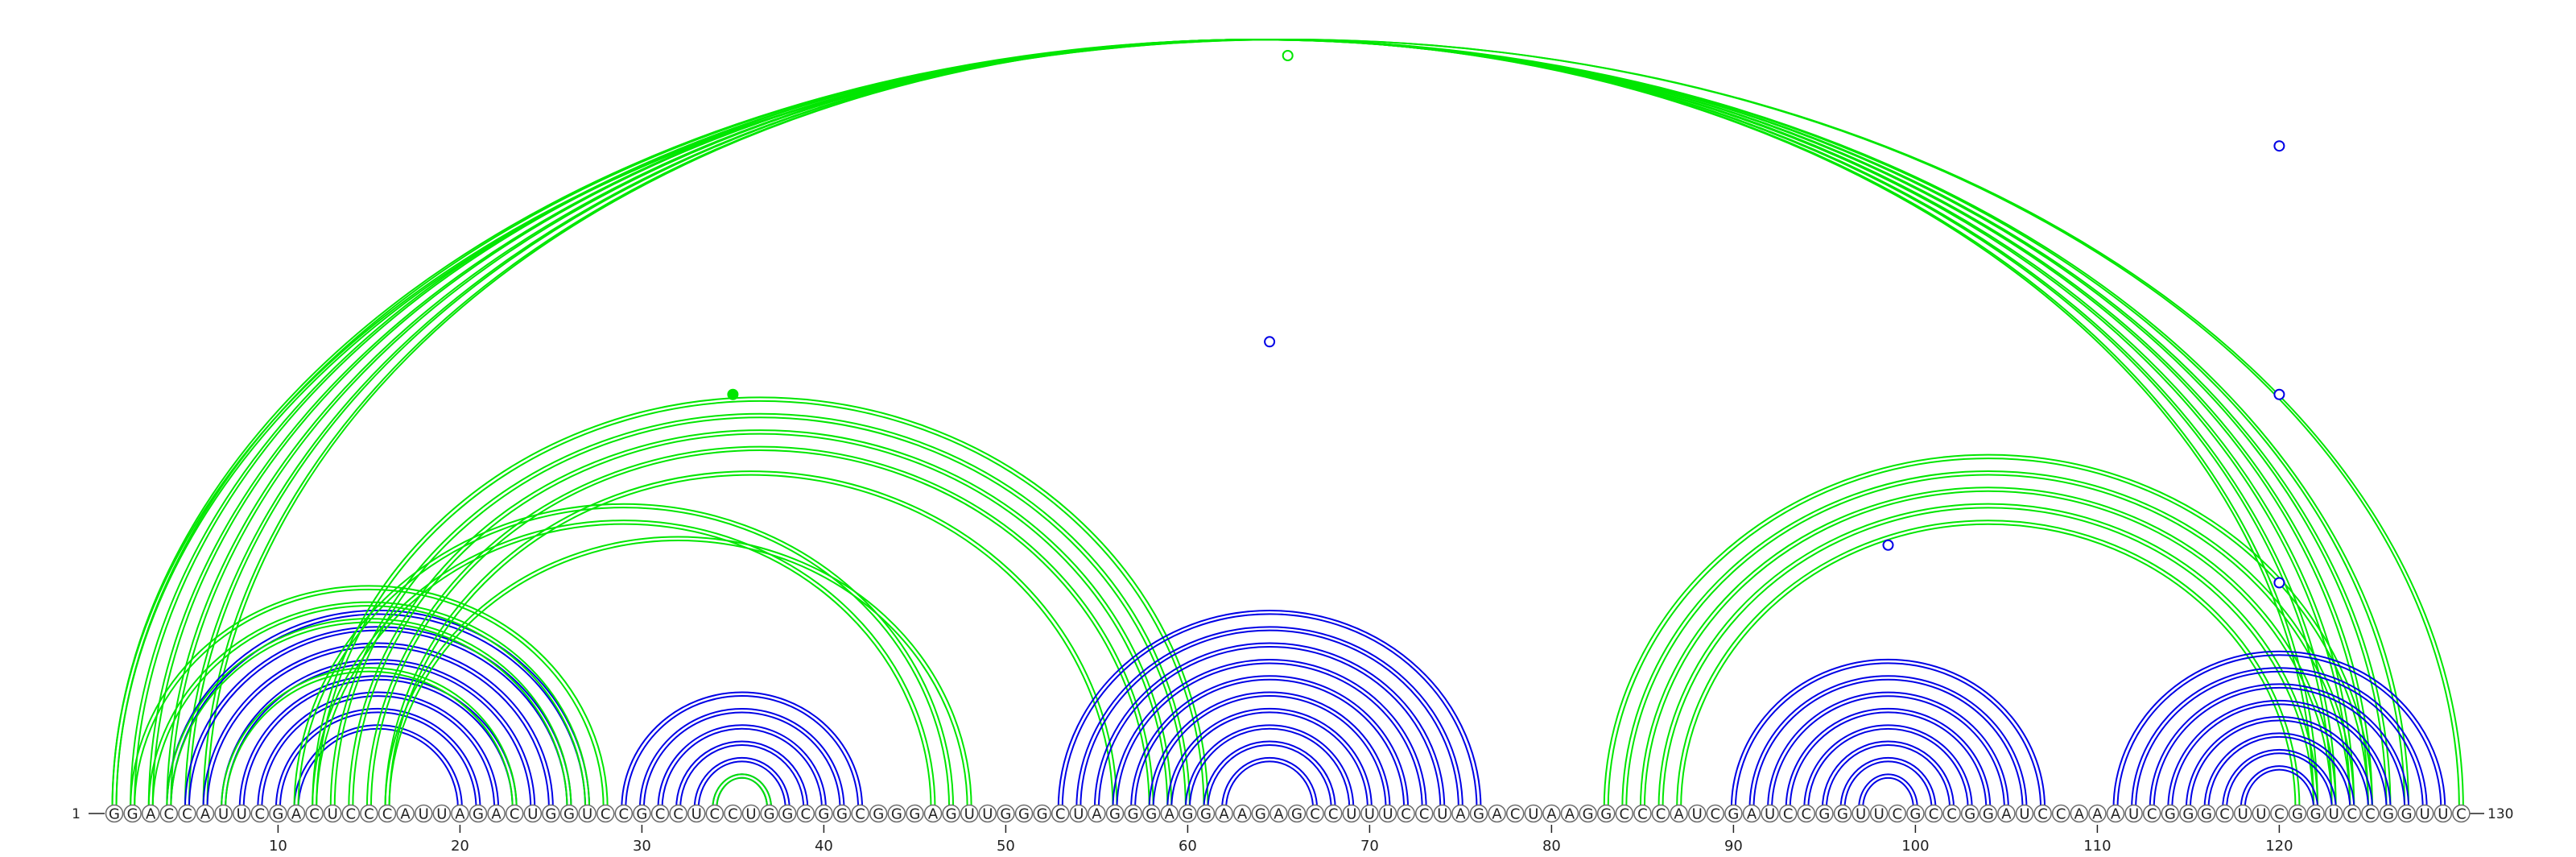 The height and width of the screenshot is (857, 2576). Describe the element at coordinates (1006, 846) in the screenshot. I see `tick-label: 50` at that location.